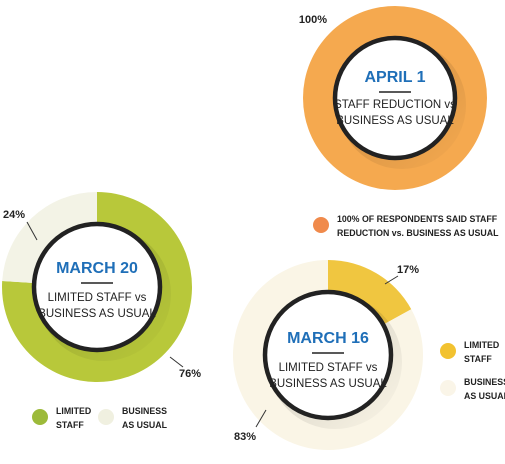  What do you see at coordinates (190, 374) in the screenshot?
I see `data-label: 76%` at bounding box center [190, 374].